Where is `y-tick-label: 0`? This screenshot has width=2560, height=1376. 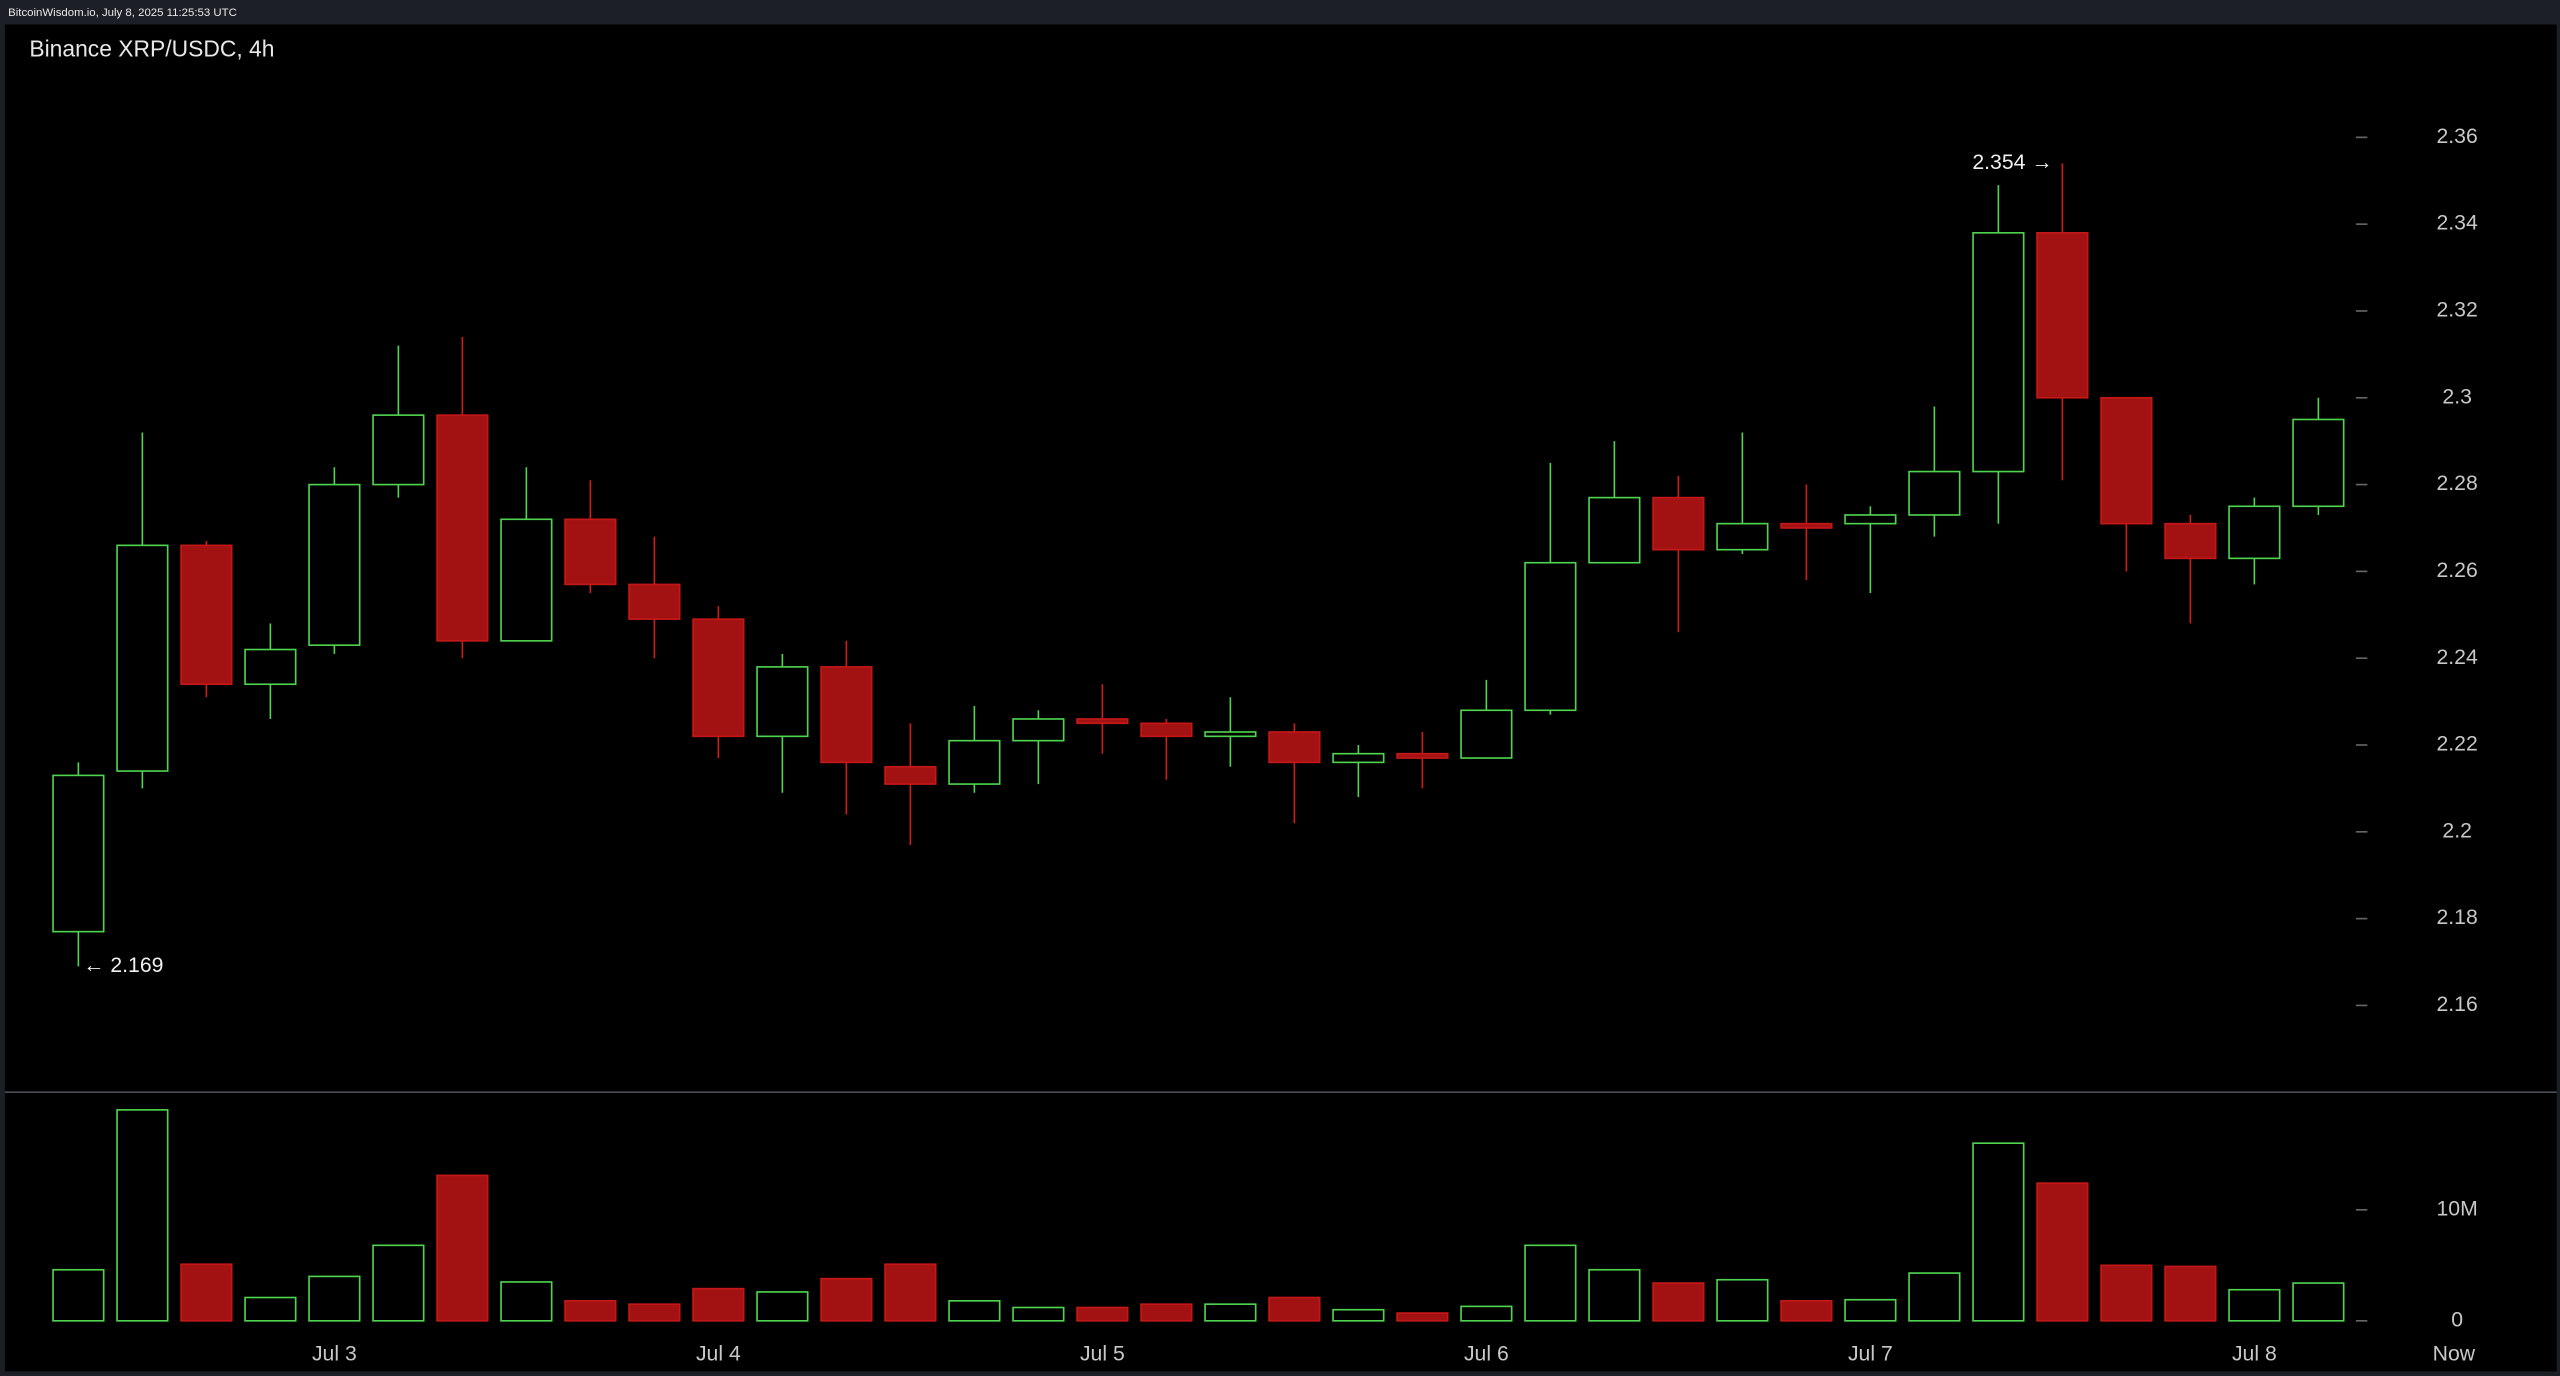
y-tick-label: 0 is located at coordinates (2457, 1319).